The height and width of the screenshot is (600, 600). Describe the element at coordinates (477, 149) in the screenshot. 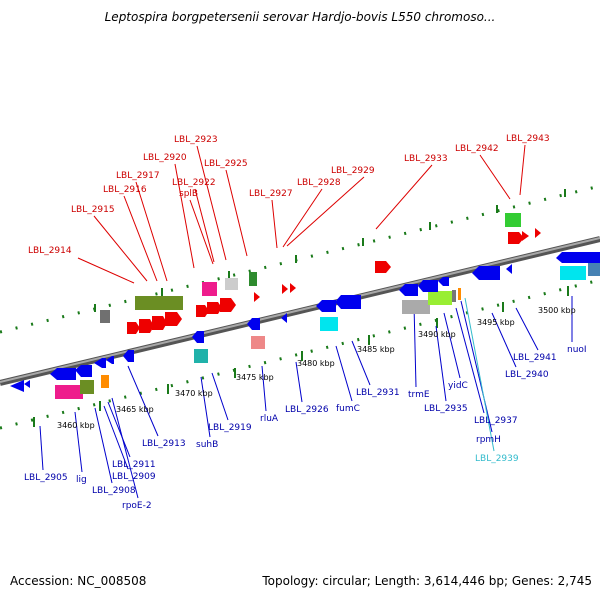

I see `top-gene-label: LBL_2942` at that location.